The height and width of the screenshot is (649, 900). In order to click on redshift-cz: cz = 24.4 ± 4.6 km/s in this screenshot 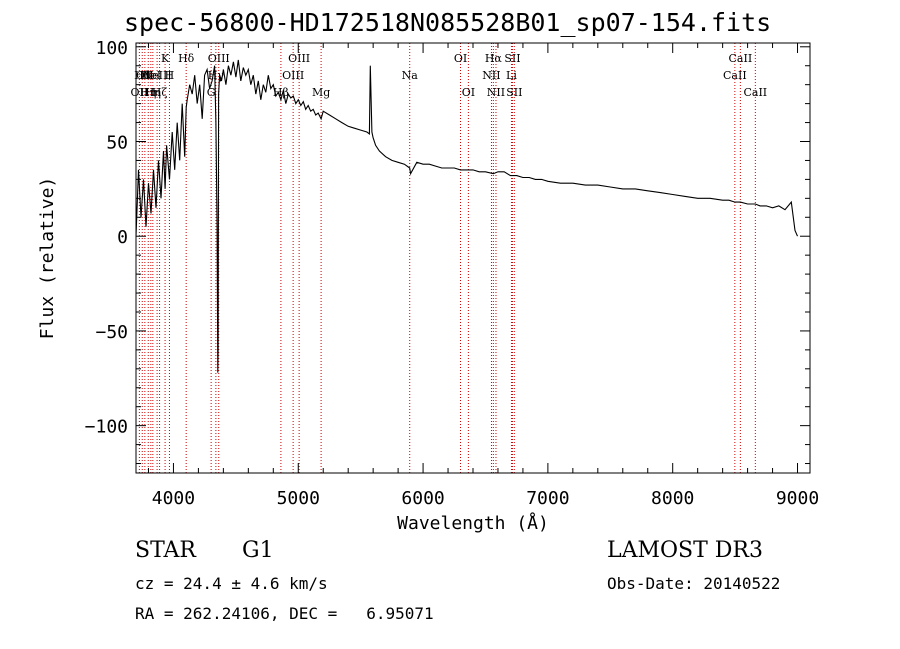, I will do `click(231, 583)`.